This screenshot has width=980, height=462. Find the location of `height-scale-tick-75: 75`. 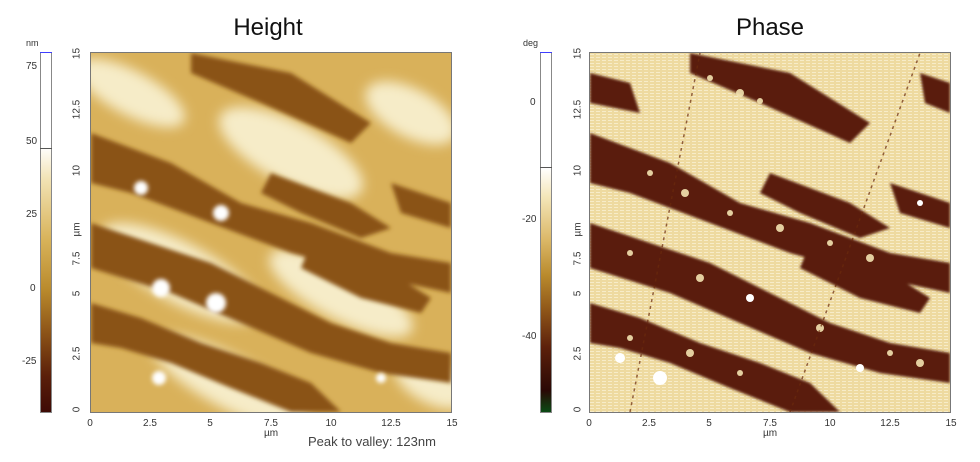

height-scale-tick-75: 75 is located at coordinates (32, 66).